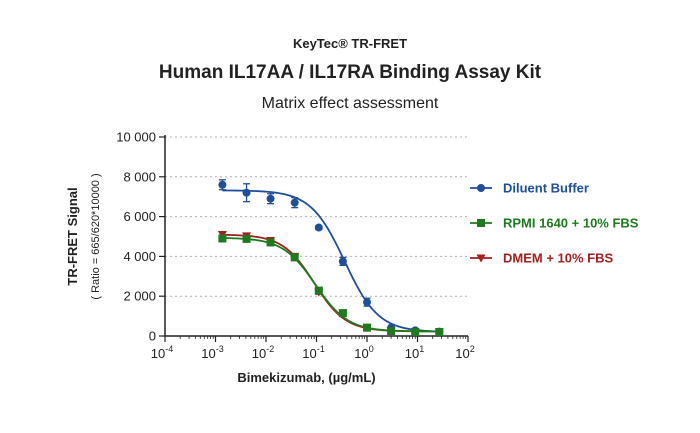 Image resolution: width=700 pixels, height=433 pixels. I want to click on legend-label-diluent-buffer: Diluent Buffer, so click(546, 188).